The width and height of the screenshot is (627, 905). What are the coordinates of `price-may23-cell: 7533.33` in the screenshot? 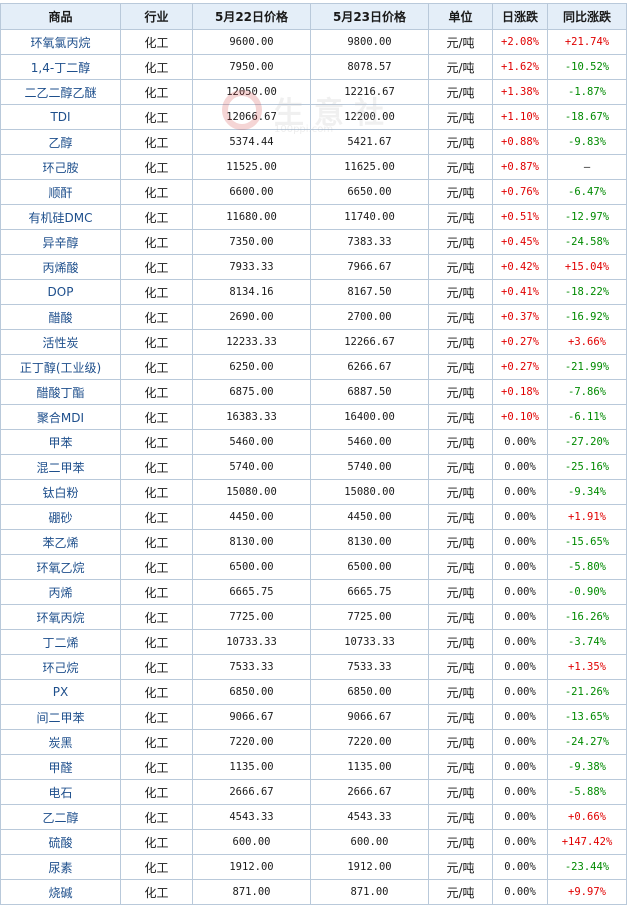 It's located at (369, 667).